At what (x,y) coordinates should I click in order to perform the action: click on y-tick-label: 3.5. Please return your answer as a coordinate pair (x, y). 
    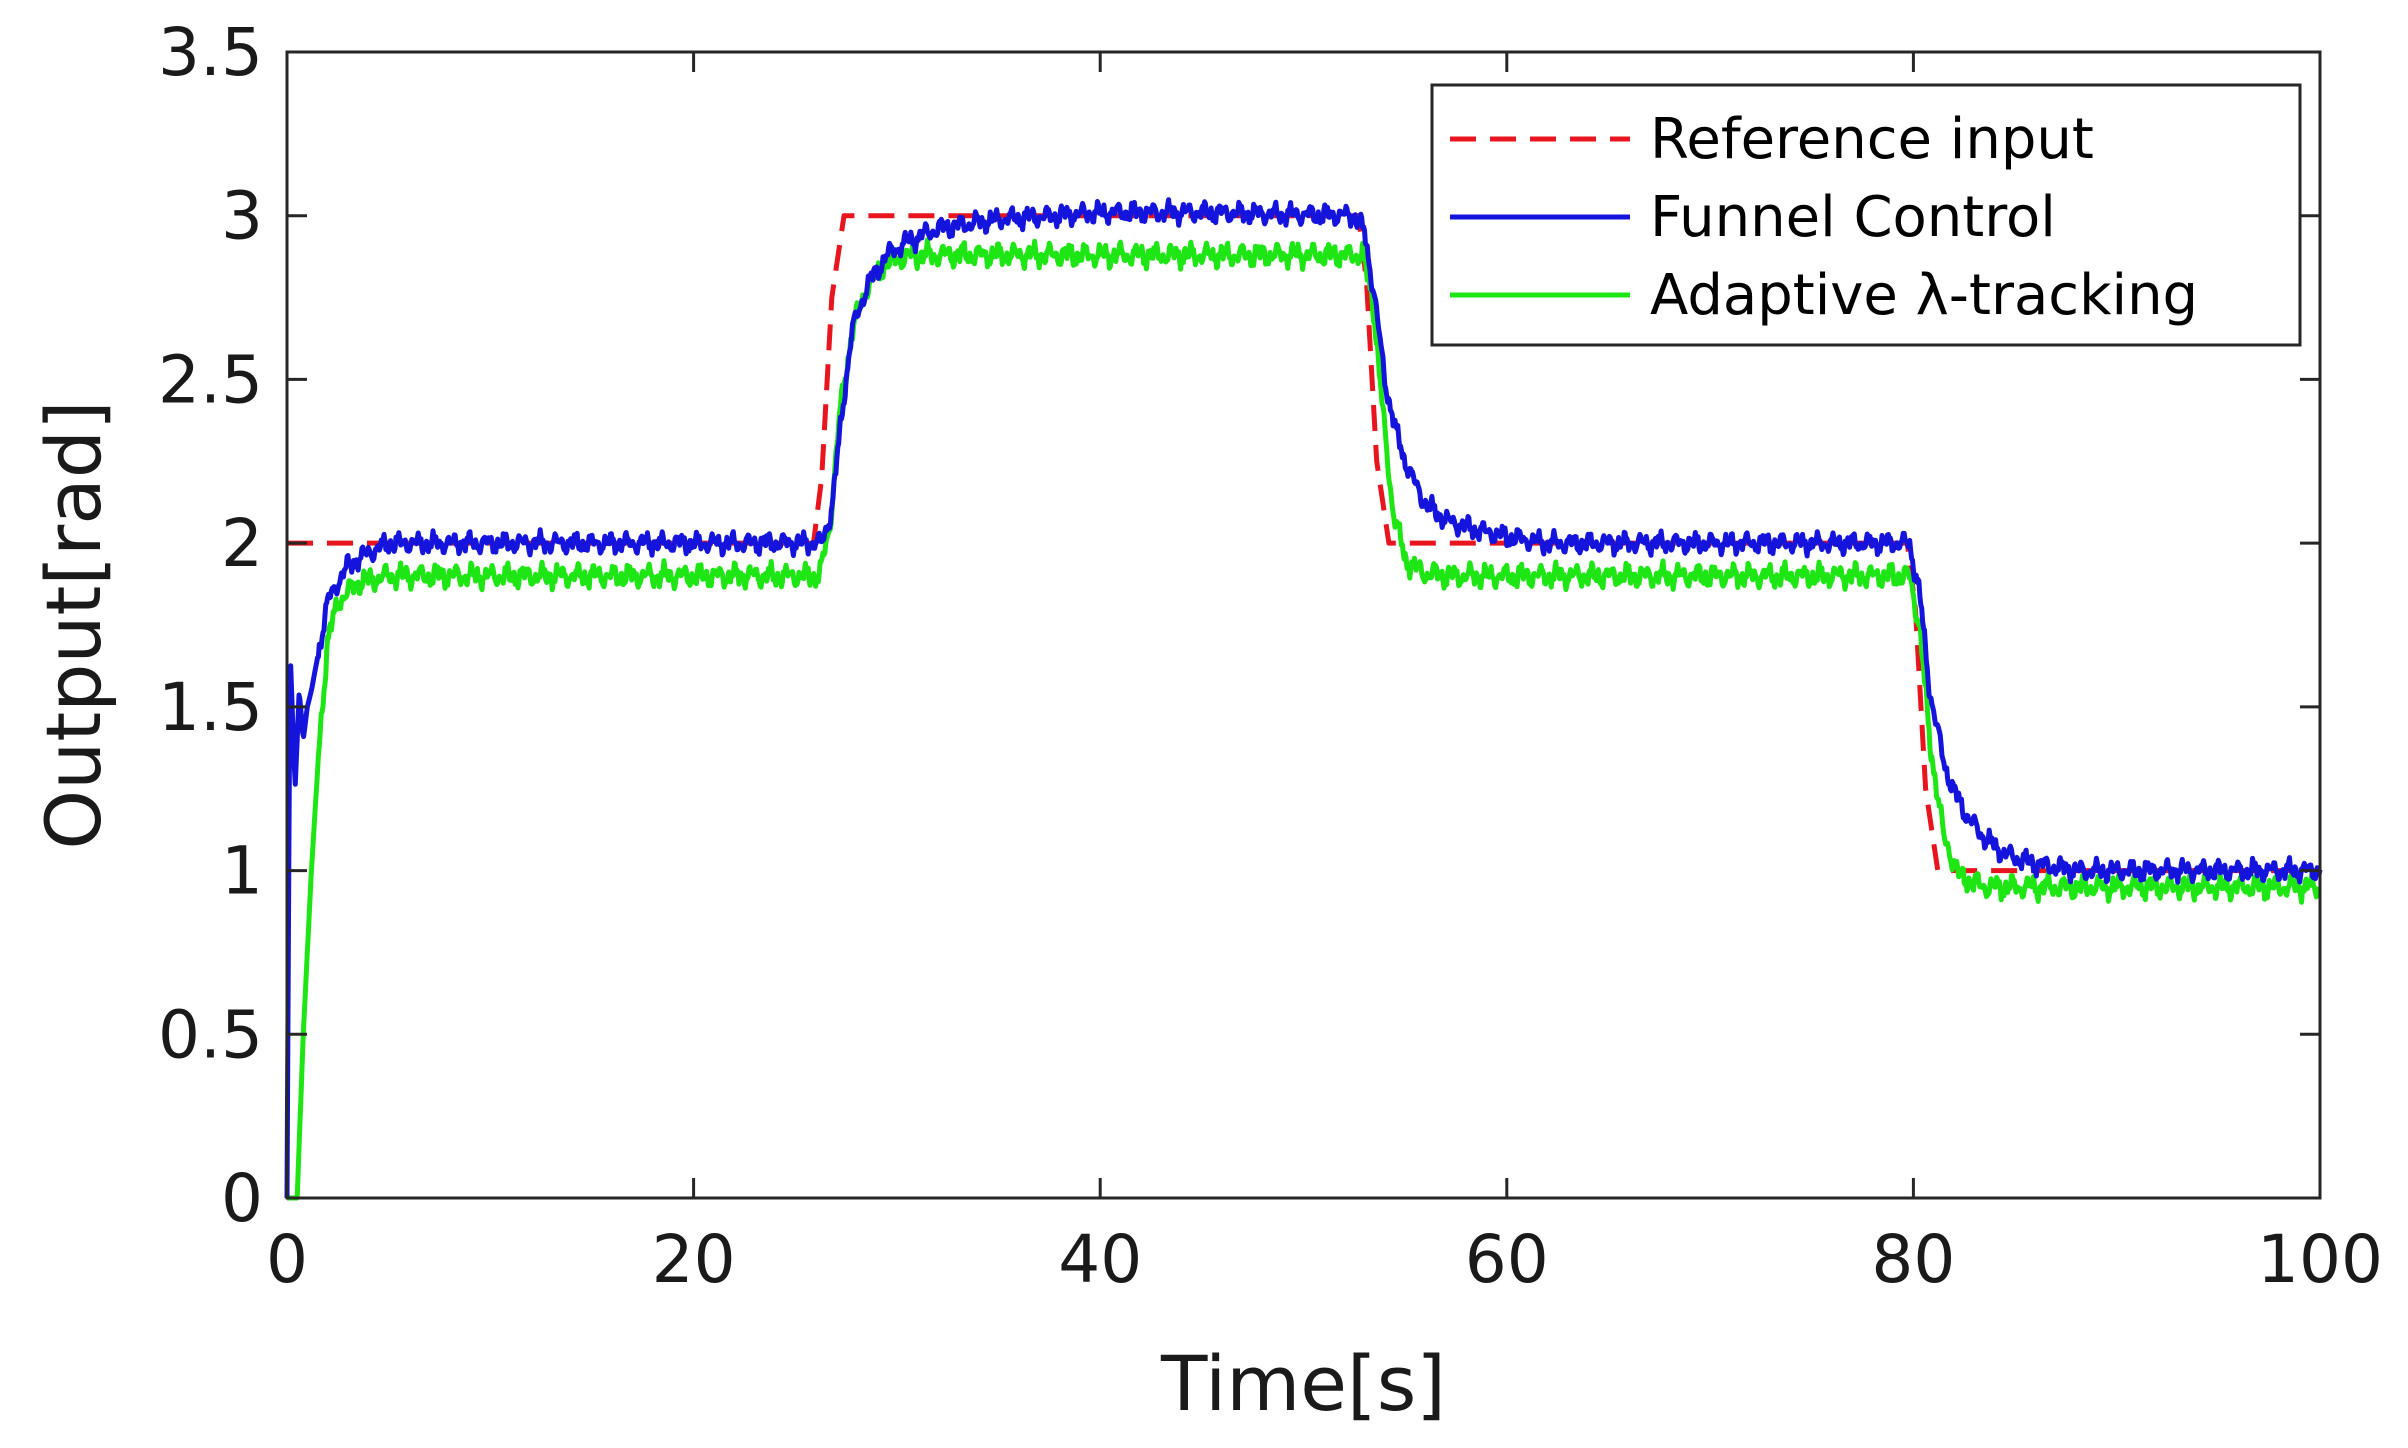
    Looking at the image, I should click on (210, 52).